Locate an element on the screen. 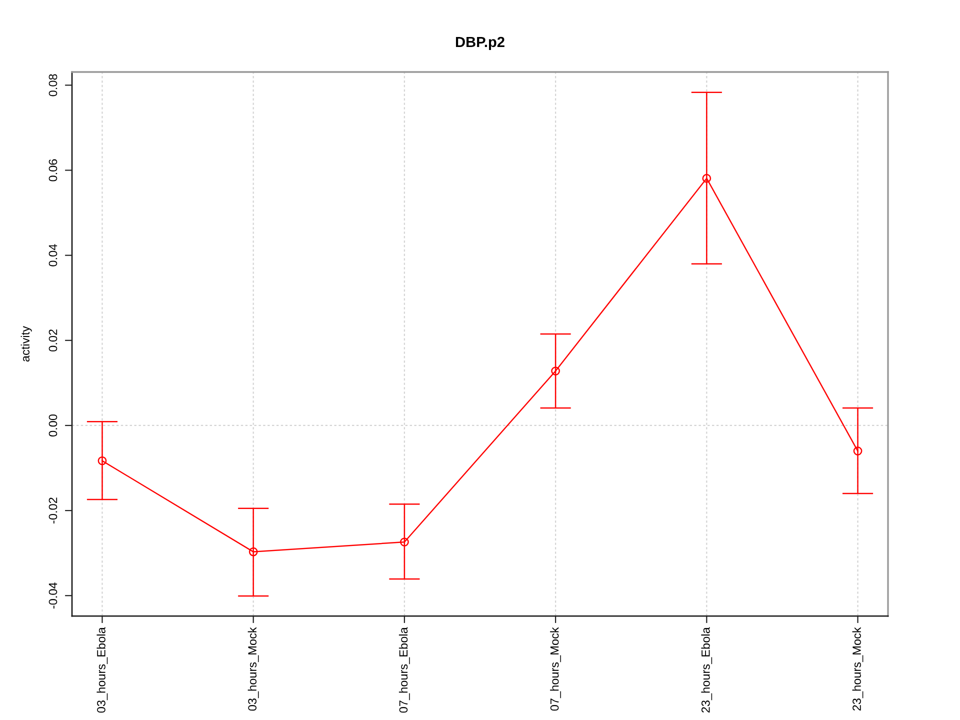 This screenshot has height=720, width=960. x-tick-label: 23_hours_Ebola is located at coordinates (706, 670).